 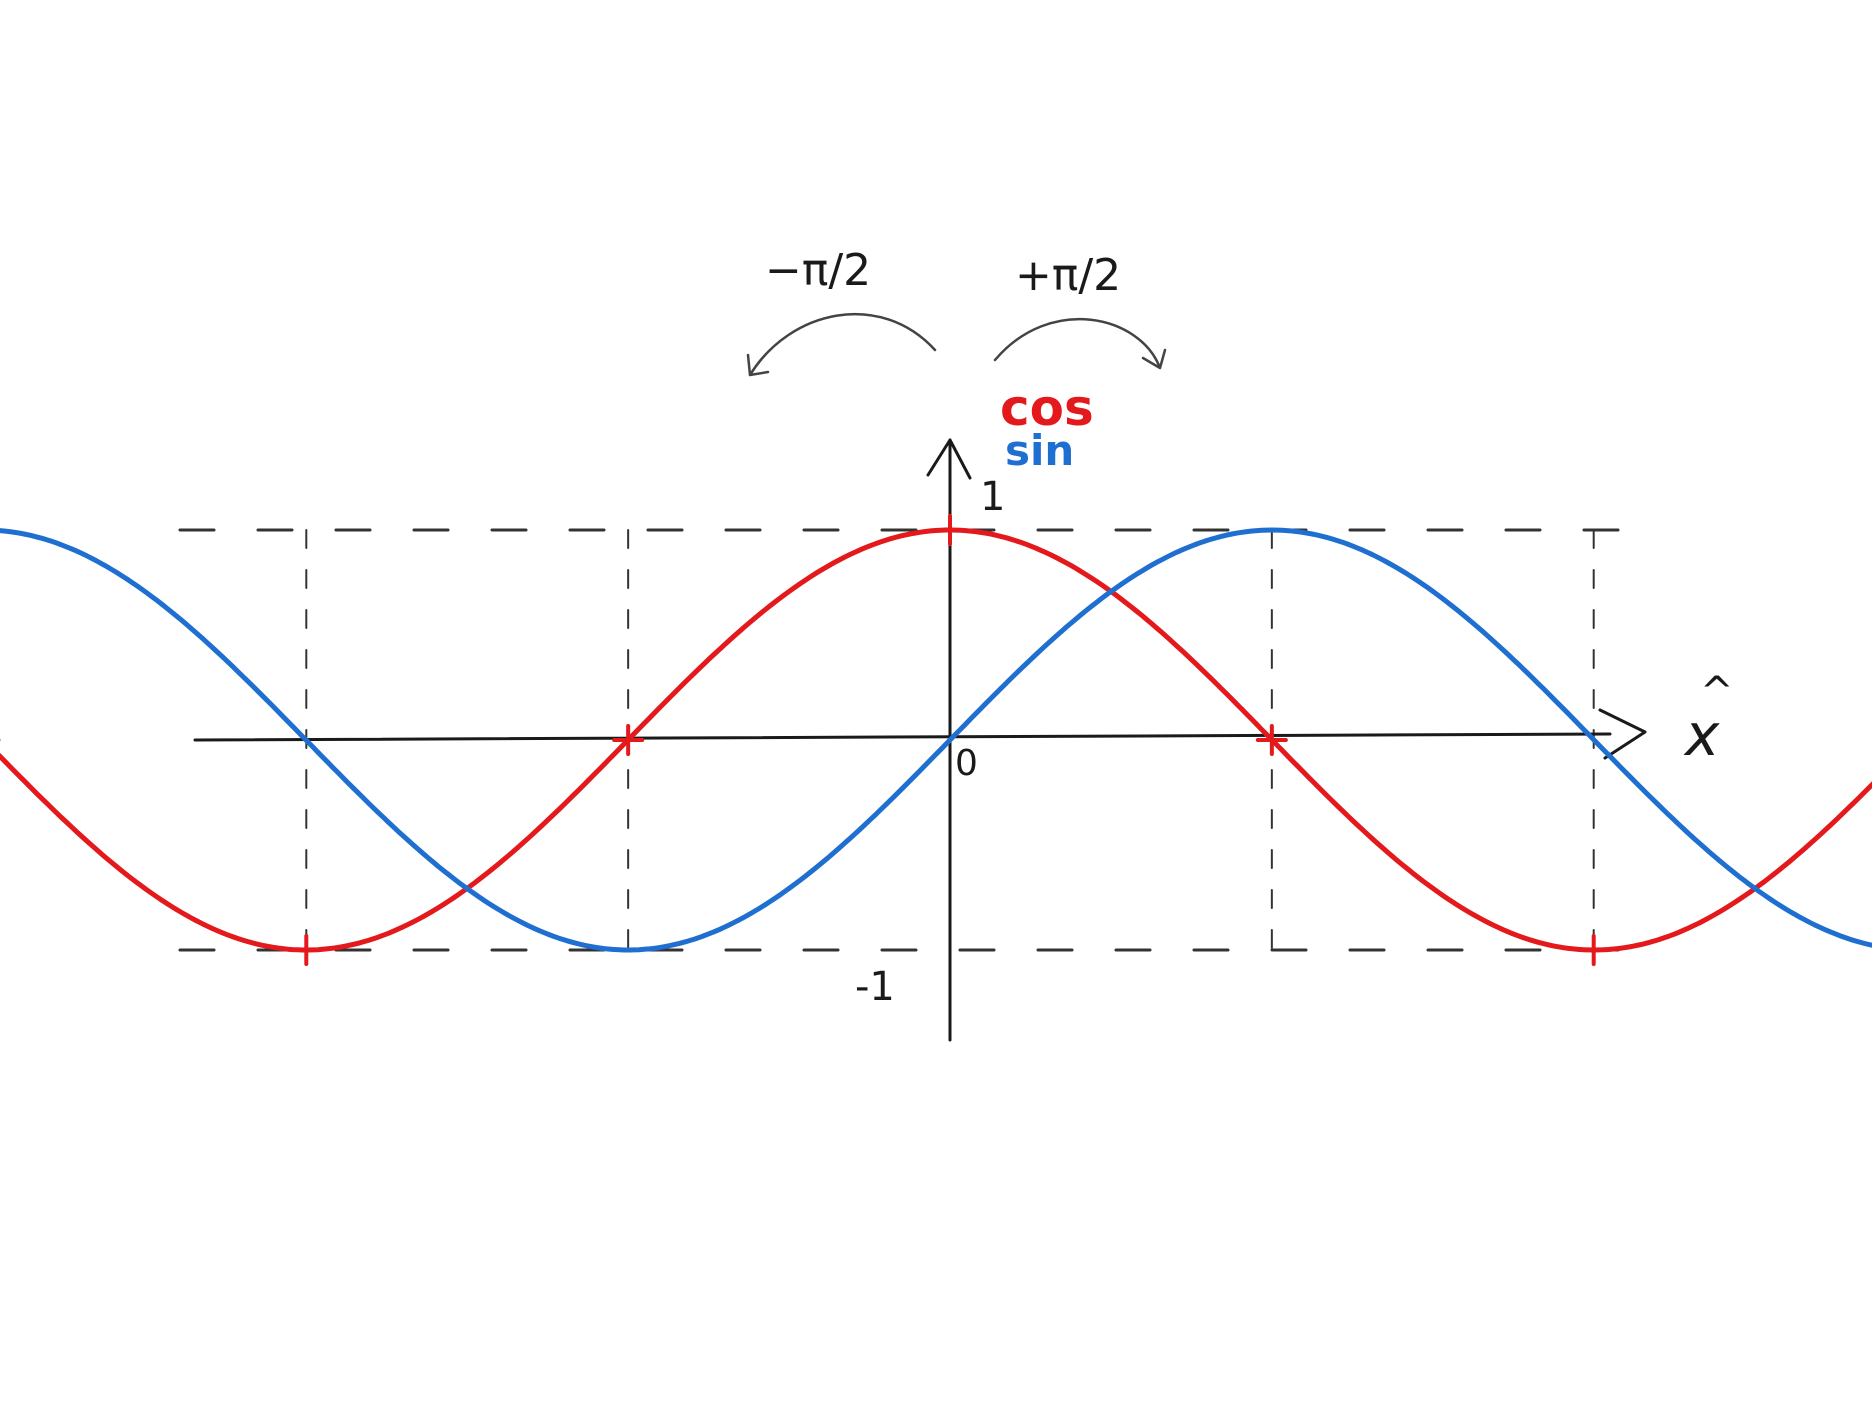 I want to click on y-axis-arrow, so click(x=949, y=459).